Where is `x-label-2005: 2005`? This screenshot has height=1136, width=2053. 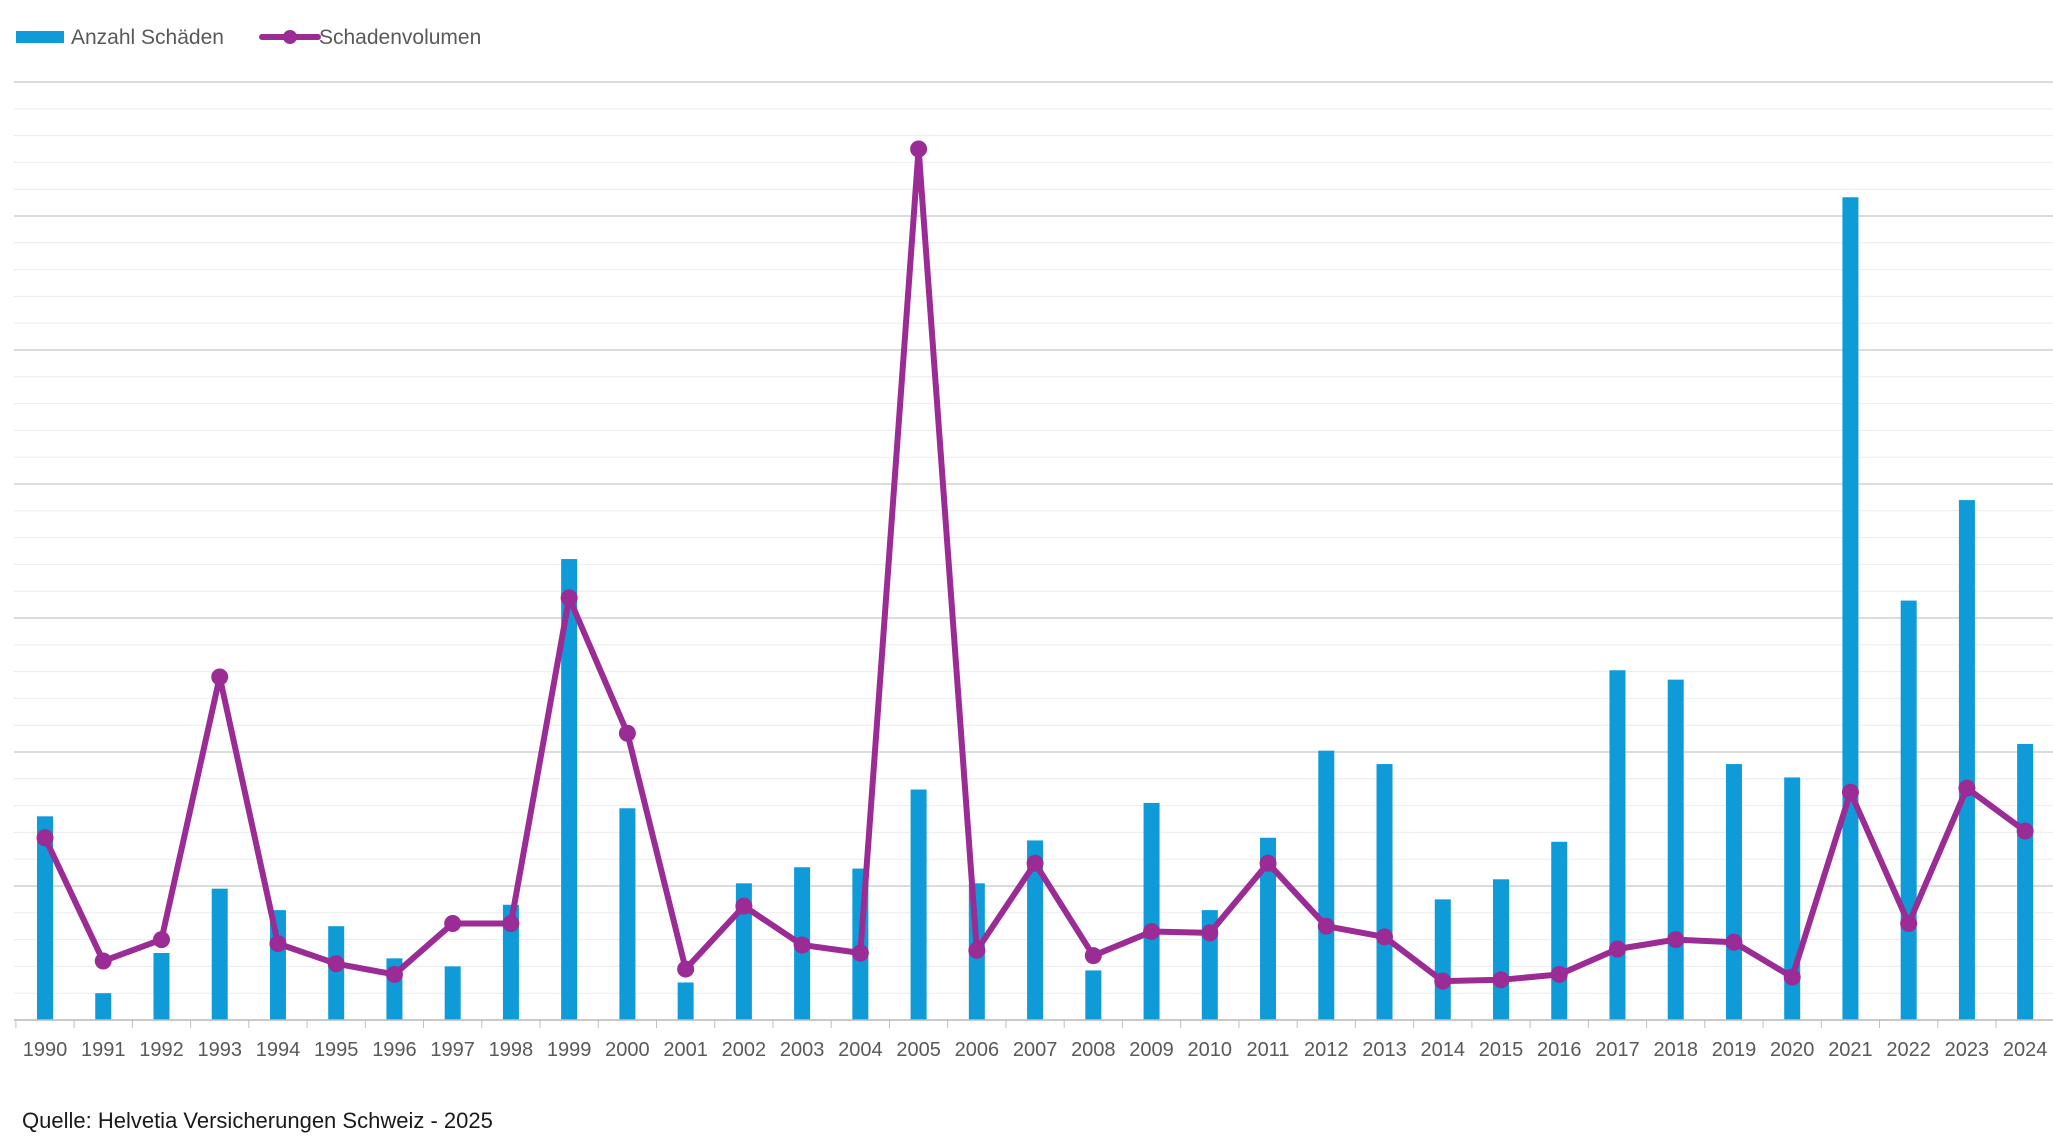
x-label-2005: 2005 is located at coordinates (918, 1050).